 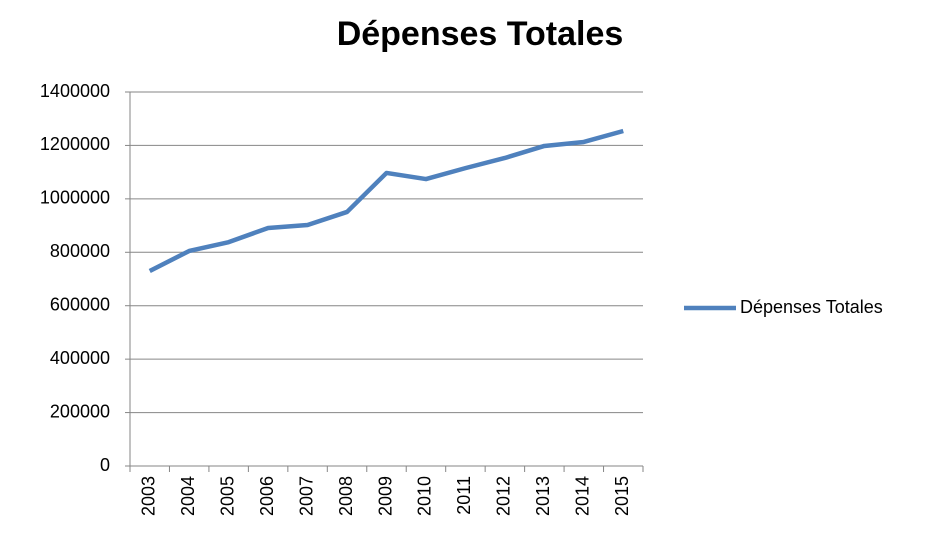 I want to click on x-tick-label: 2003, so click(x=148, y=496).